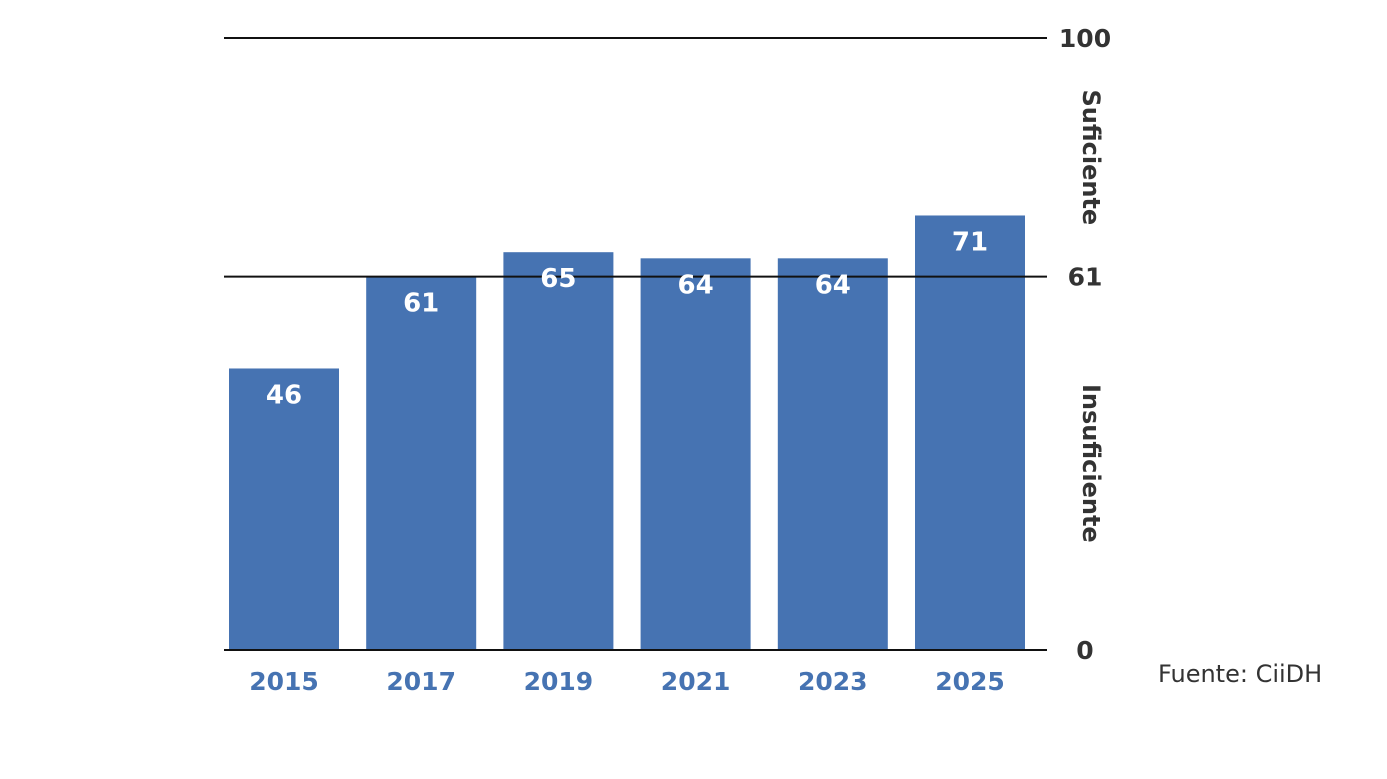 This screenshot has width=1387, height=779. What do you see at coordinates (696, 681) in the screenshot?
I see `x-tick-label-2021: 2021` at bounding box center [696, 681].